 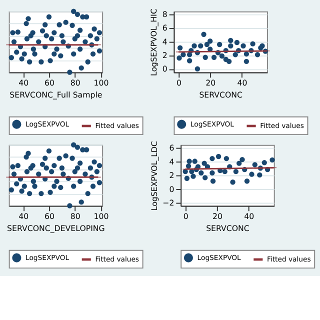 I want to click on x-tick-label: 60, so click(x=49, y=216).